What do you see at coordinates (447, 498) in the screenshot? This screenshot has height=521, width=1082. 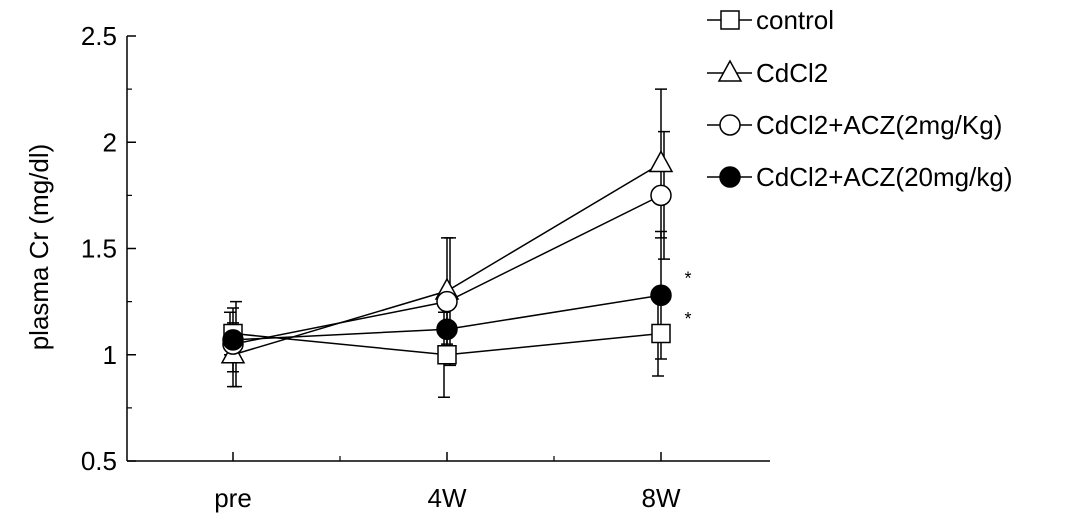 I see `x-tick-label: 4W` at bounding box center [447, 498].